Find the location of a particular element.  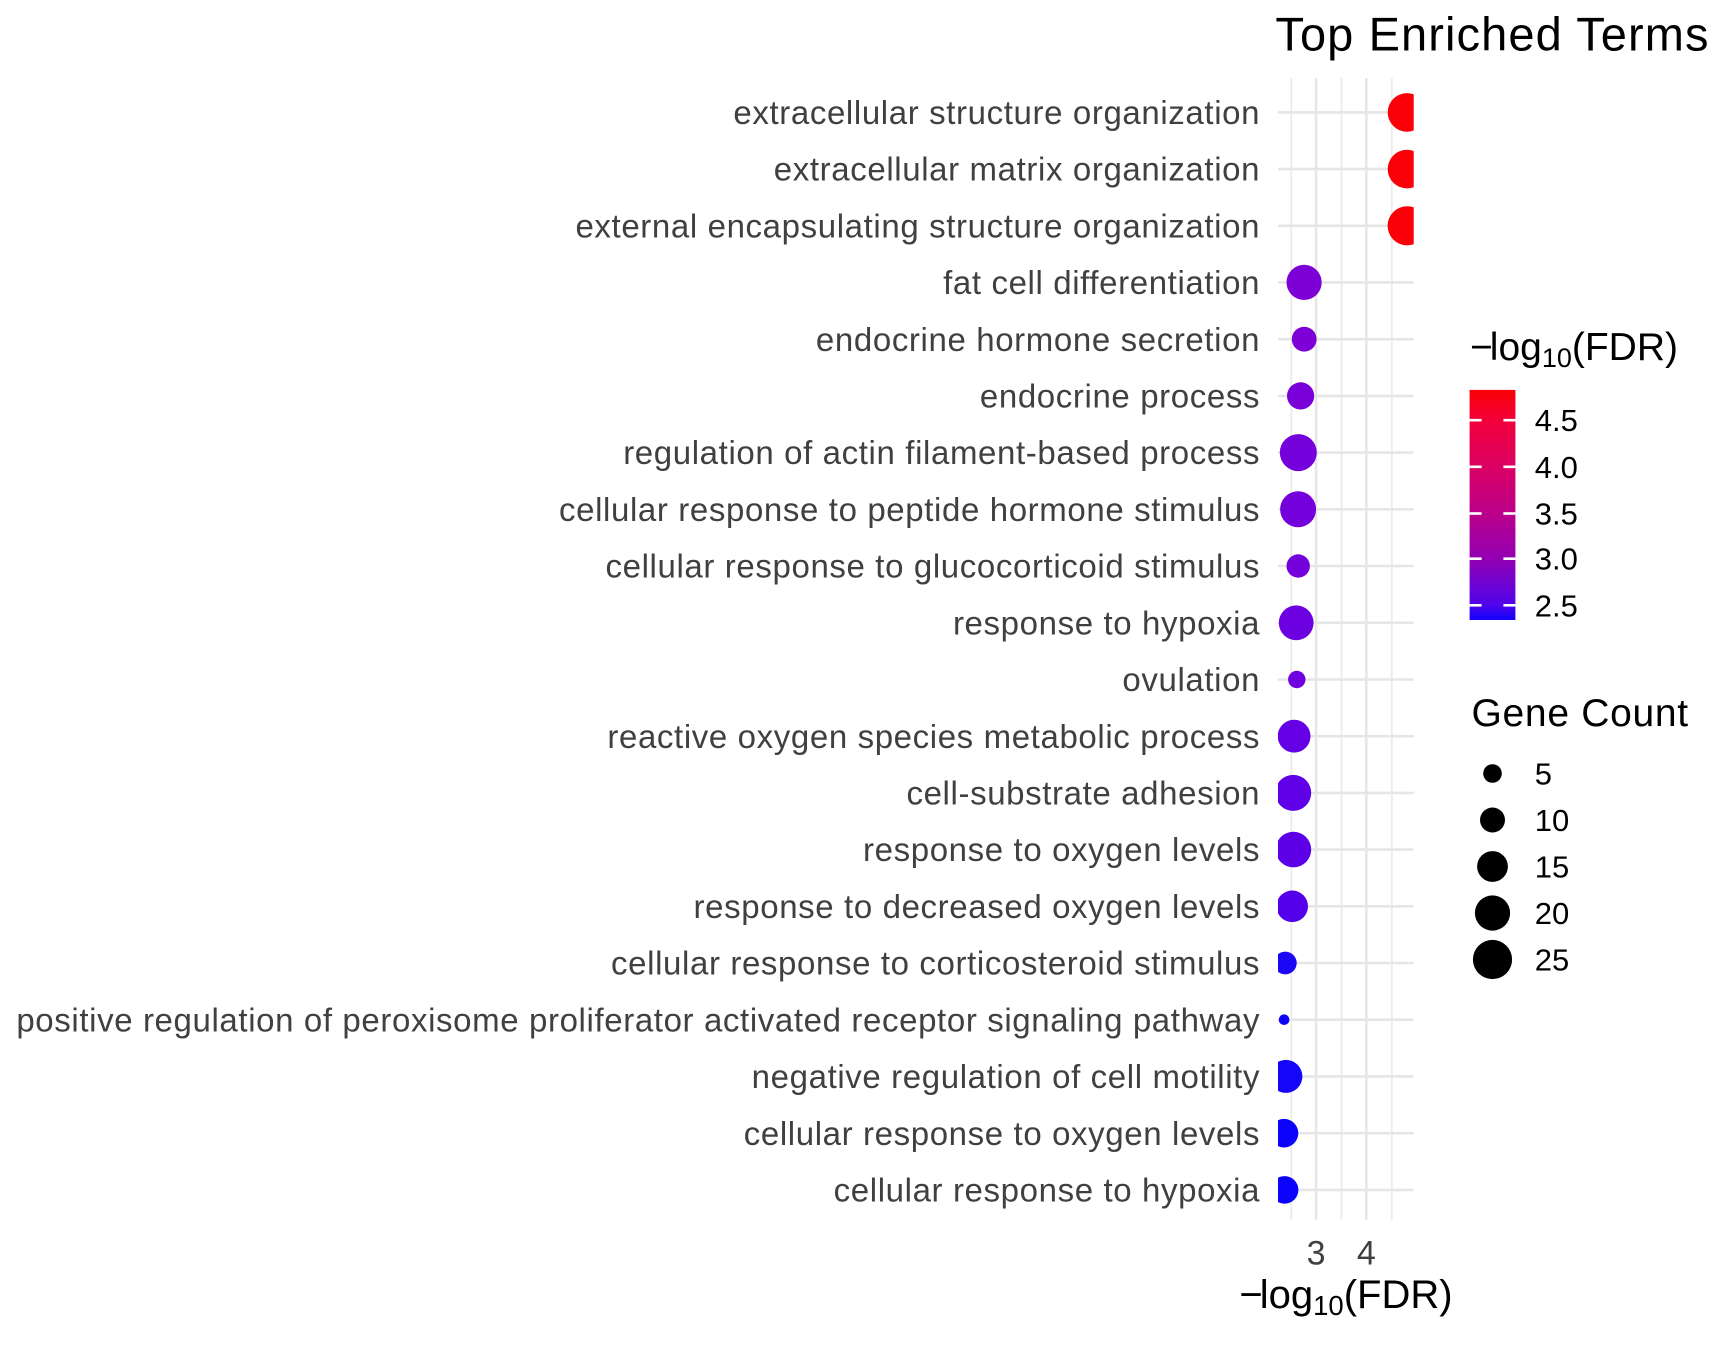

svg-text: ovulation is located at coordinates (1191, 679).